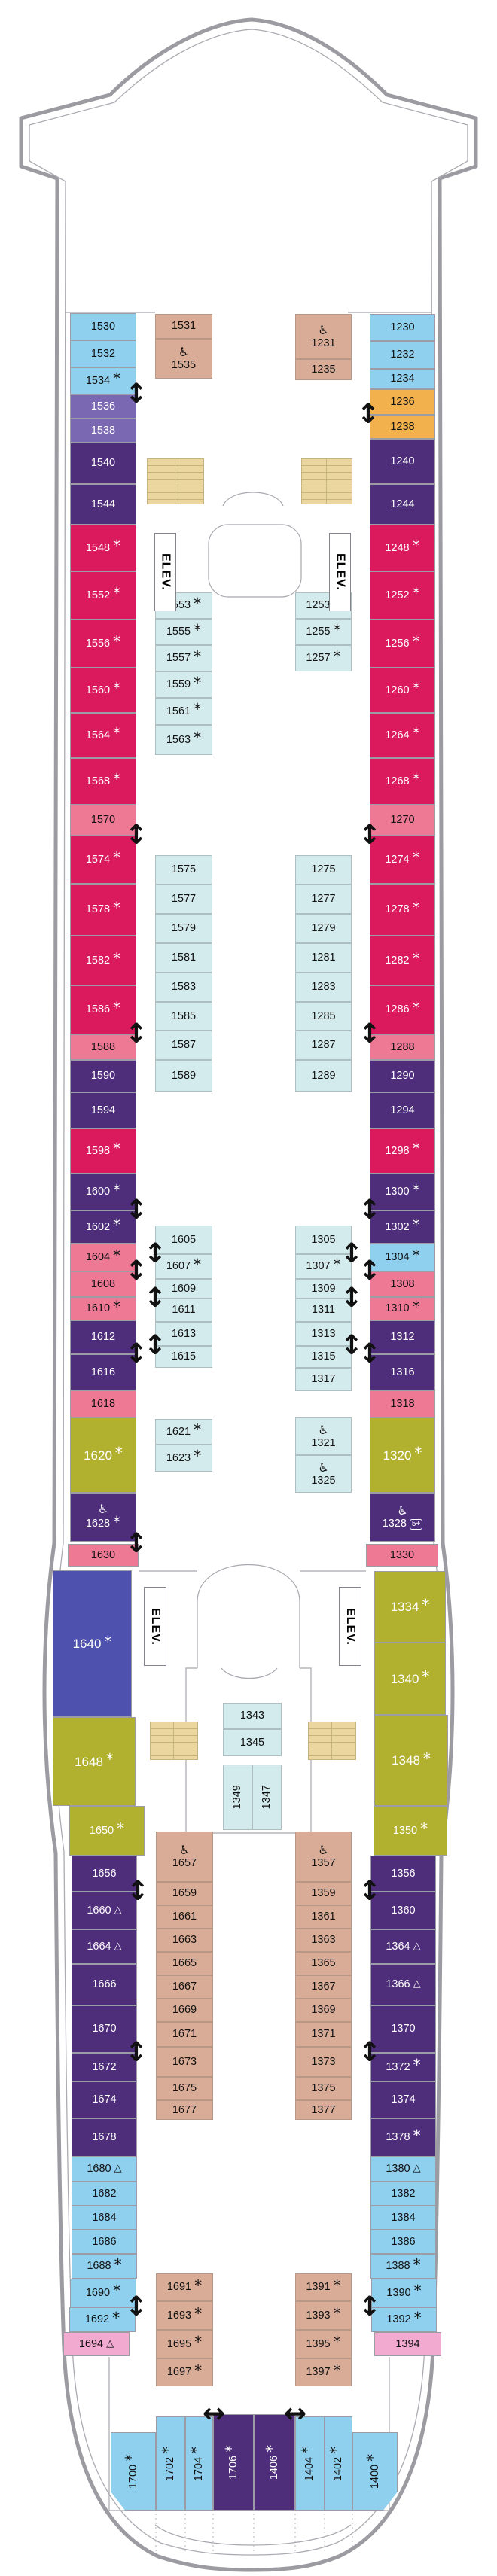 The width and height of the screenshot is (497, 2576). I want to click on cabin-1587: 1587, so click(183, 1045).